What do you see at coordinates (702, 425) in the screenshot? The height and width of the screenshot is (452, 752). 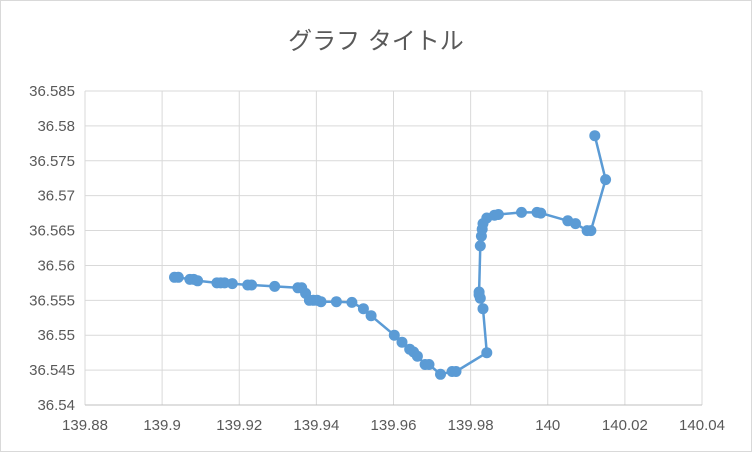 I see `x-tick-label: 140.04` at bounding box center [702, 425].